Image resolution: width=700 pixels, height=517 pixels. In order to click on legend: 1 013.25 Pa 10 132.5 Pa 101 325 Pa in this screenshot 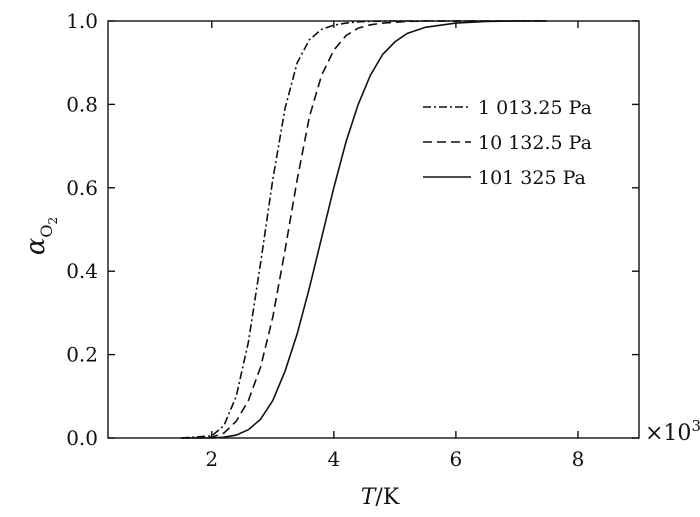, I will do `click(507, 143)`.